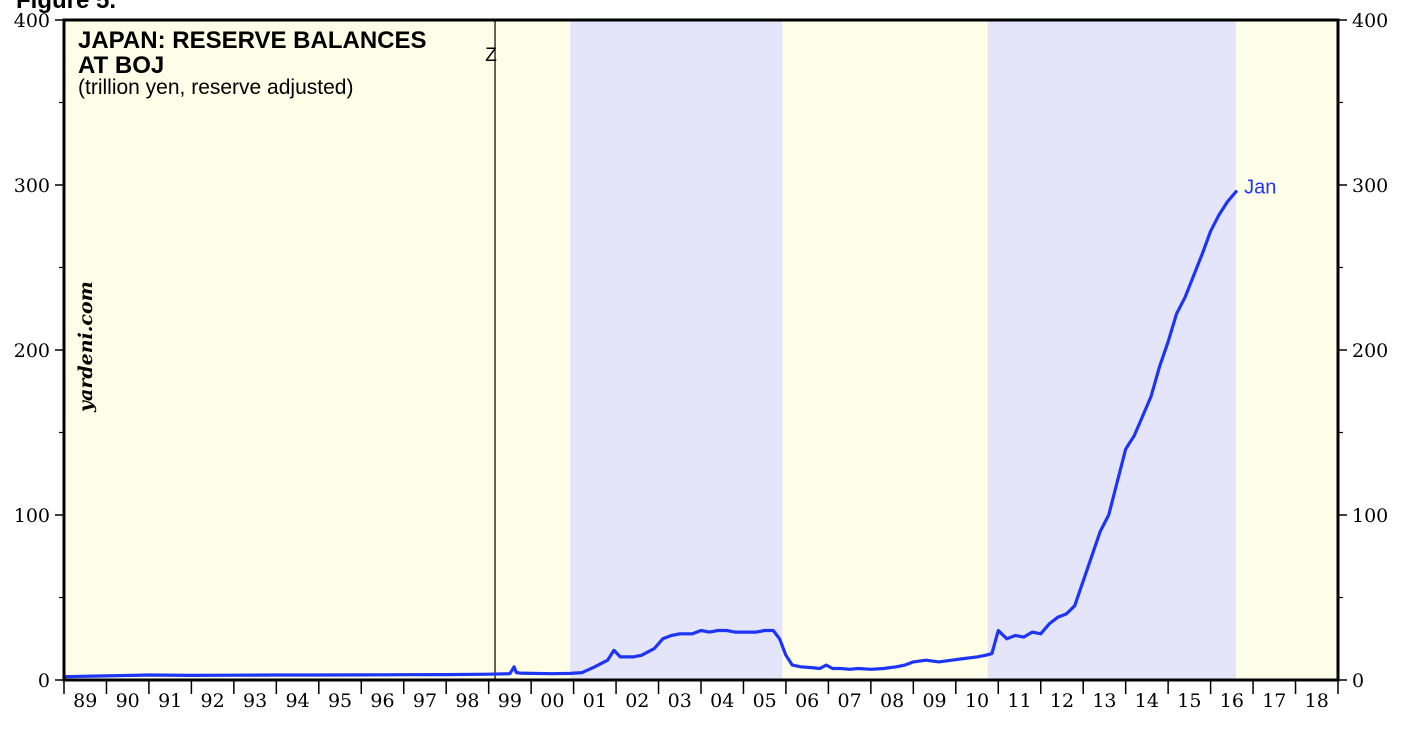  Describe the element at coordinates (121, 65) in the screenshot. I see `chart-title-line-2: AT BOJ` at that location.